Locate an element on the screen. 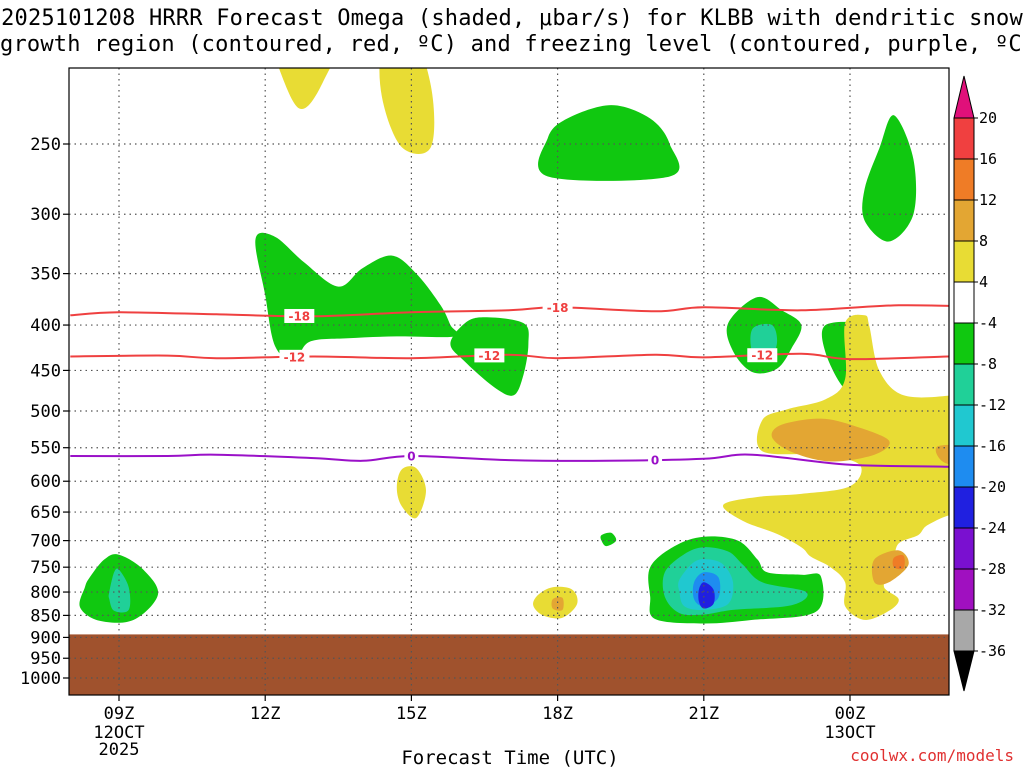 The width and height of the screenshot is (1024, 768). y-tick-label: 1000 is located at coordinates (40, 679).